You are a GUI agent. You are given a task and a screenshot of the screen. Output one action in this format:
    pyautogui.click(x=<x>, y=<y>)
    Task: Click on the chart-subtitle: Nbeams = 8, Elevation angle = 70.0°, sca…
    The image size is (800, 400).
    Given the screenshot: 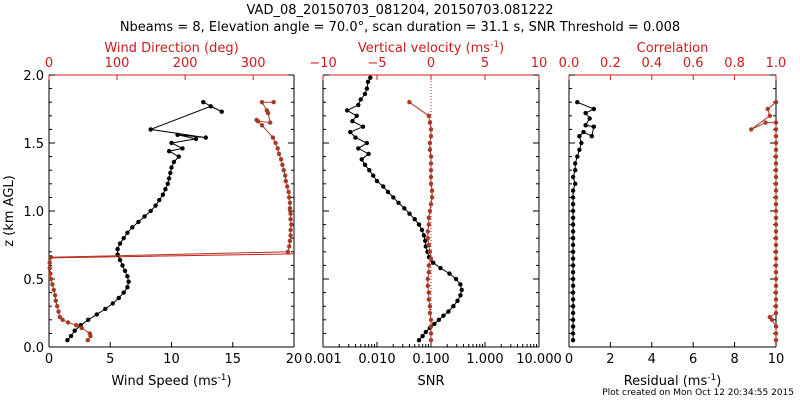 What is the action you would take?
    pyautogui.click(x=400, y=27)
    